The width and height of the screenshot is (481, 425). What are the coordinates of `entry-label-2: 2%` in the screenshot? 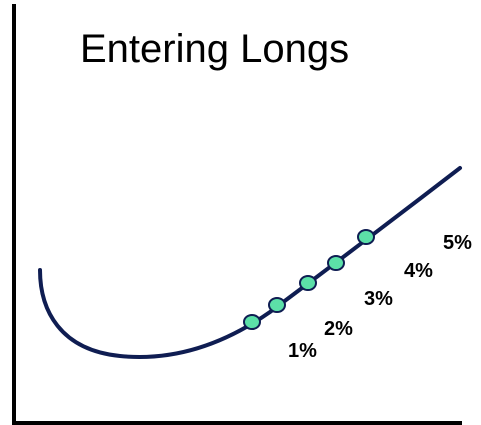 It's located at (338, 329).